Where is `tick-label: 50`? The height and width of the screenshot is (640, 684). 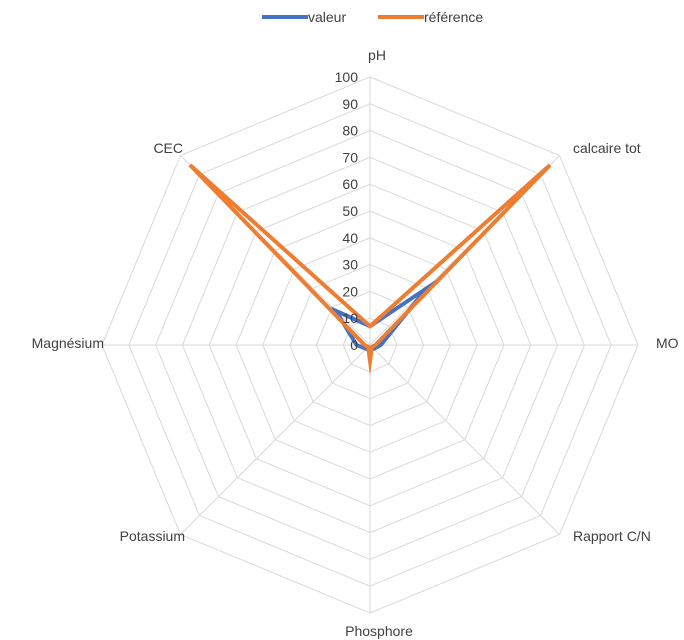
tick-label: 50 is located at coordinates (350, 211).